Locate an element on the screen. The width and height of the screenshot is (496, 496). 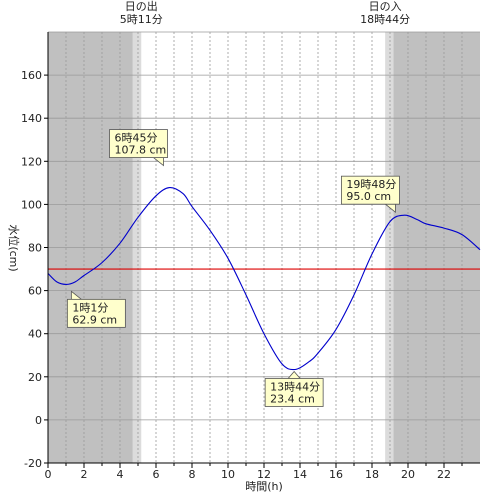
y-tick-label: 120 is located at coordinates (31, 161).